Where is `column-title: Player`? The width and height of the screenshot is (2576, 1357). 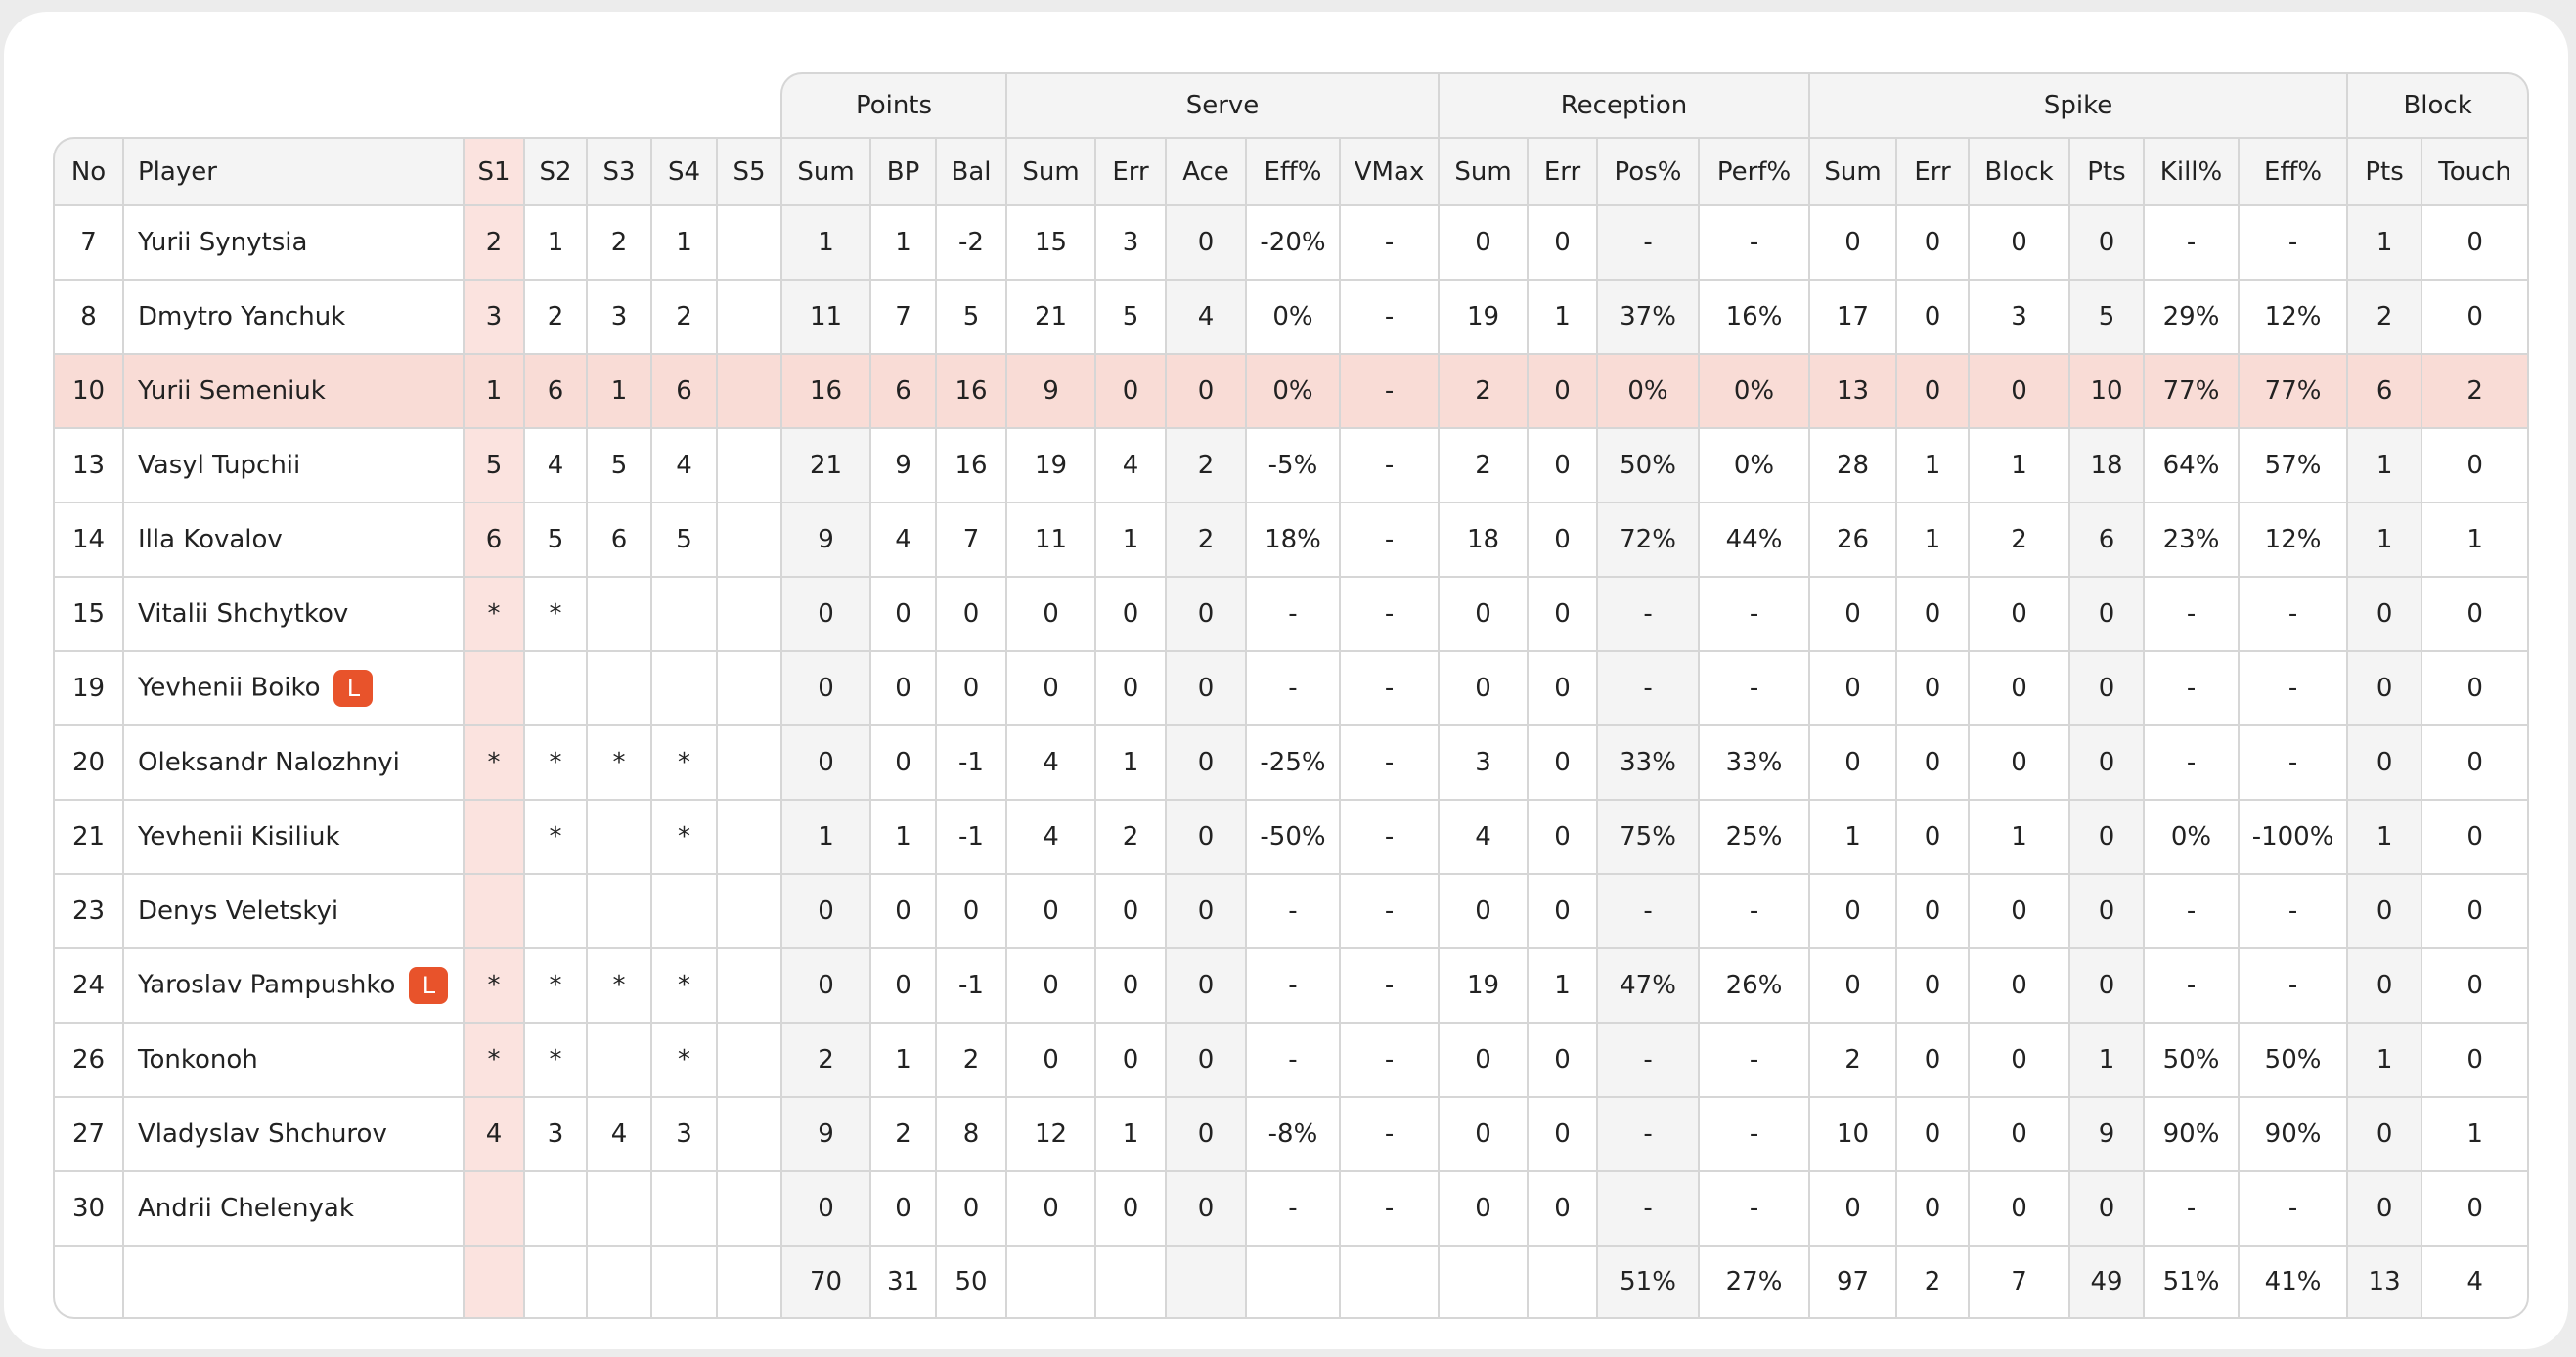 column-title: Player is located at coordinates (177, 171).